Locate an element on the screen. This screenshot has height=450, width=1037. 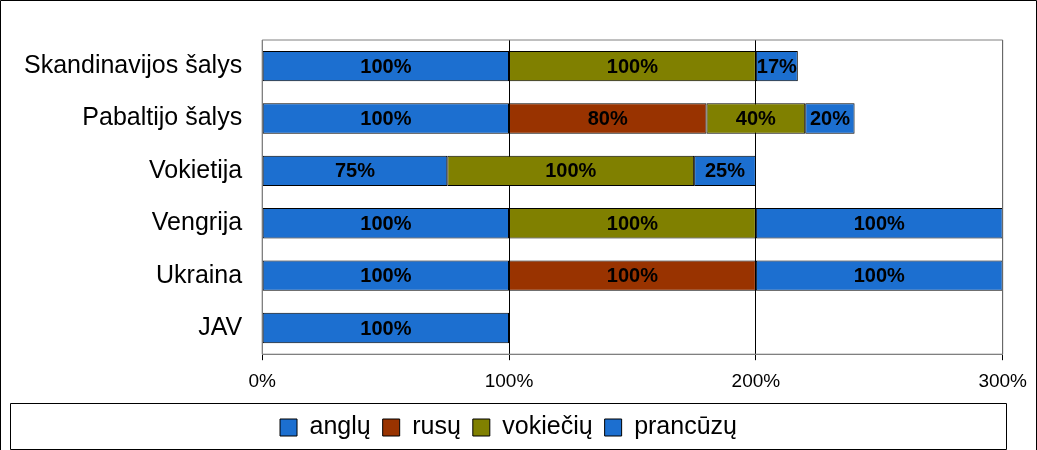
legend-label: rusų is located at coordinates (436, 425).